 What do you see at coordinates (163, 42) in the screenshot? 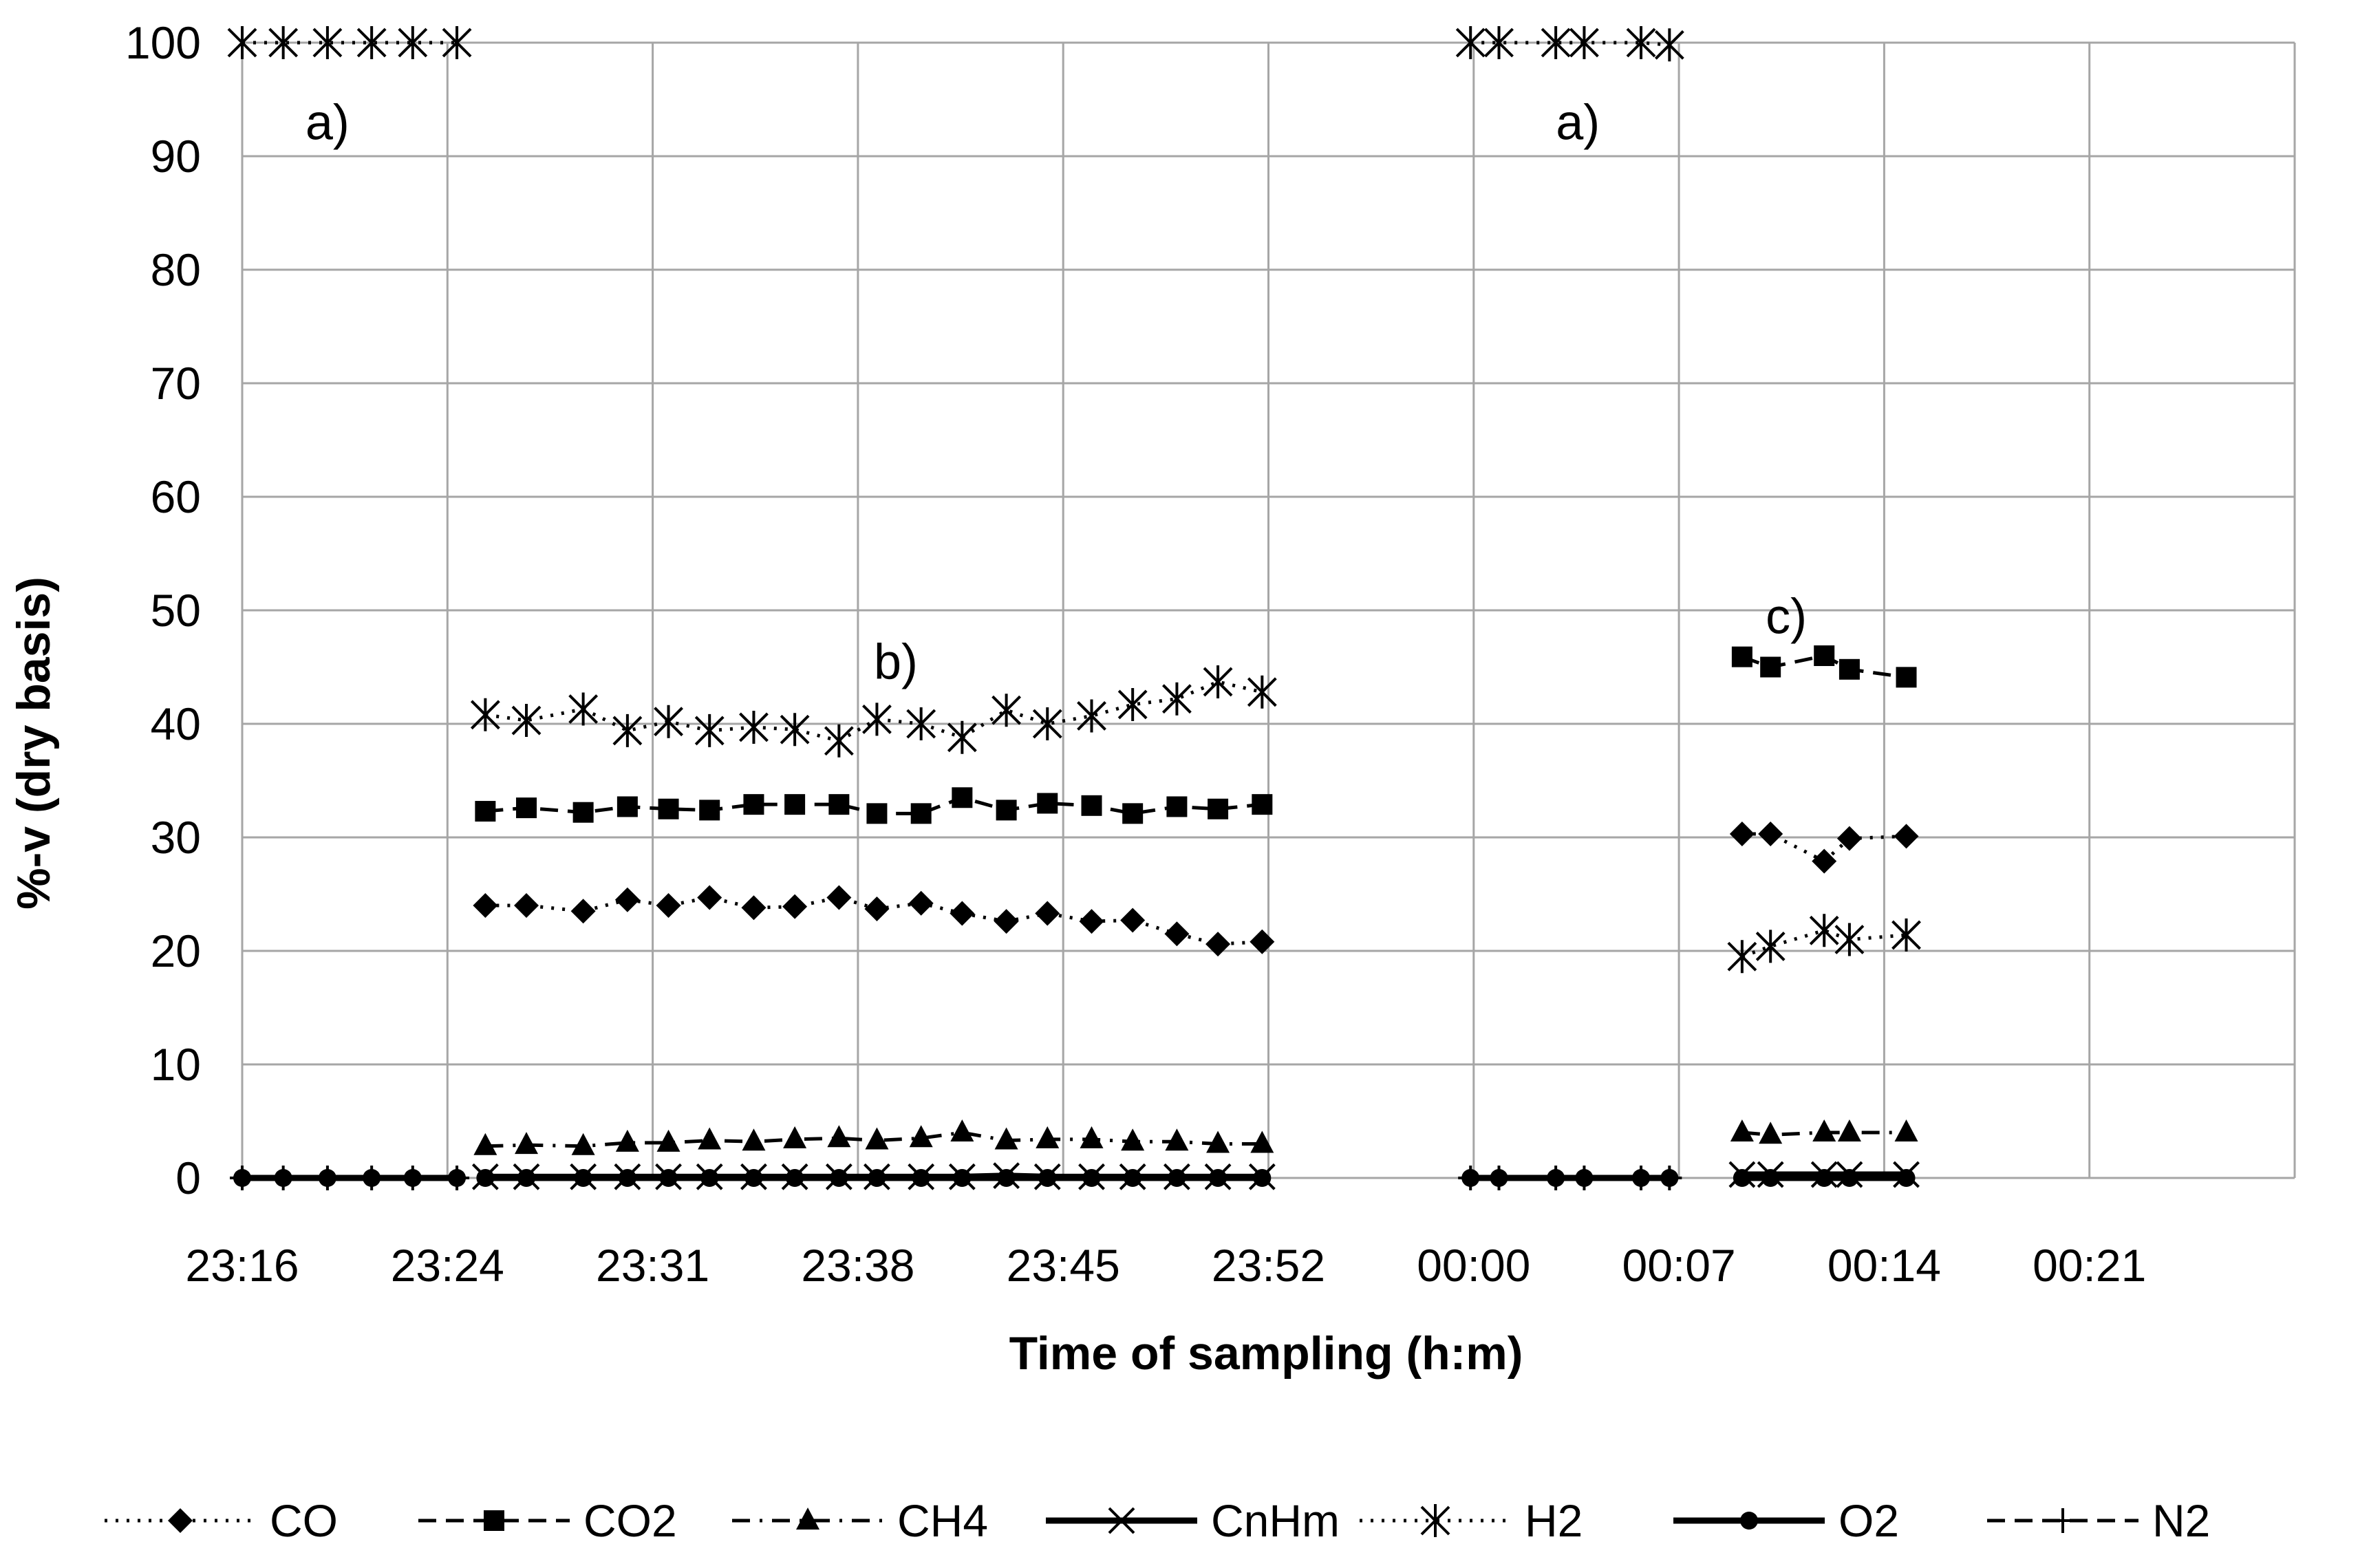
I see `y-tick-label: 100` at bounding box center [163, 42].